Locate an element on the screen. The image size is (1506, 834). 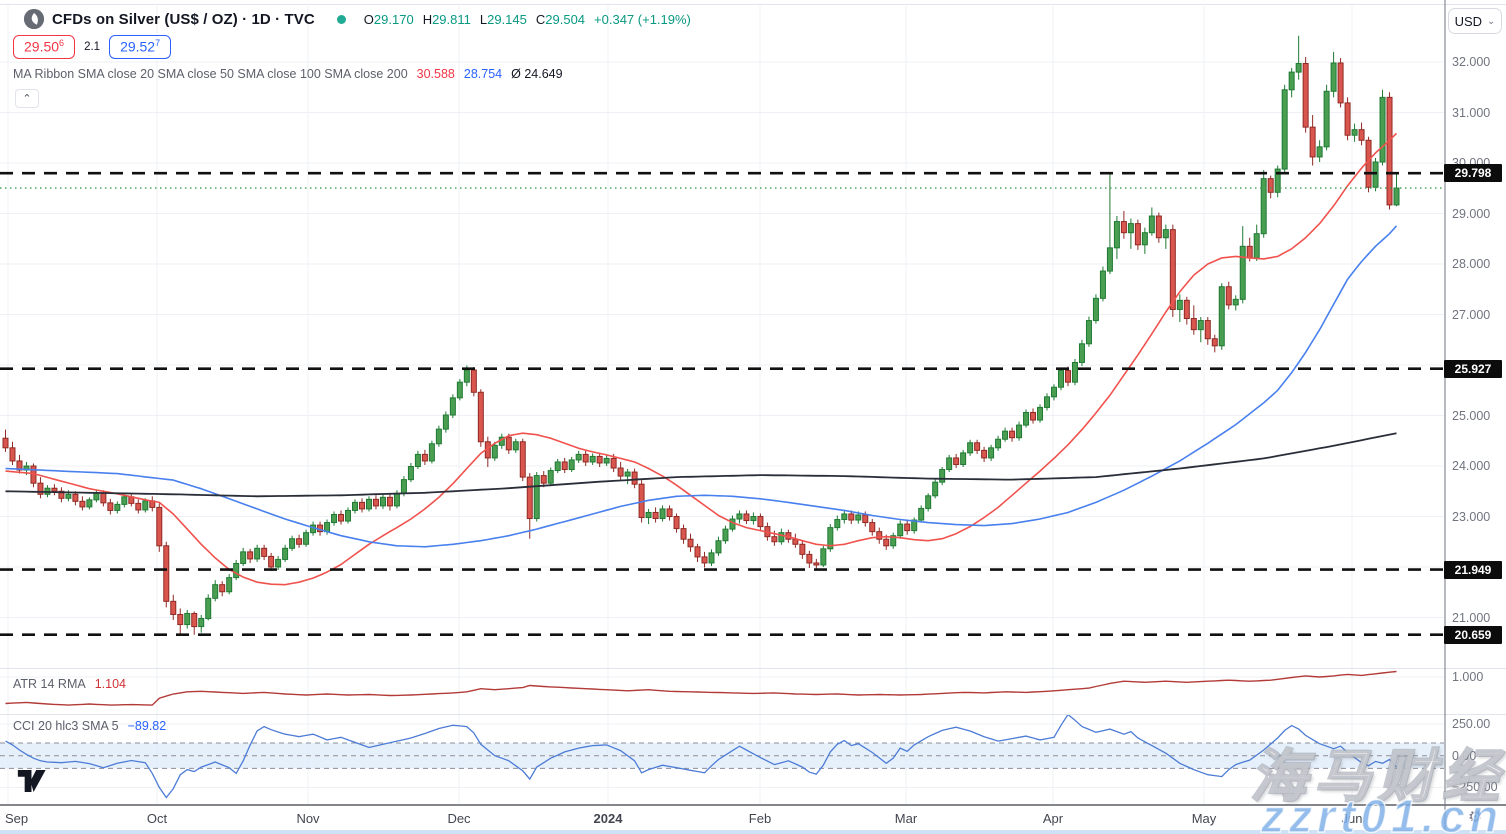
price-tick-label: 21.000 is located at coordinates (1471, 617).